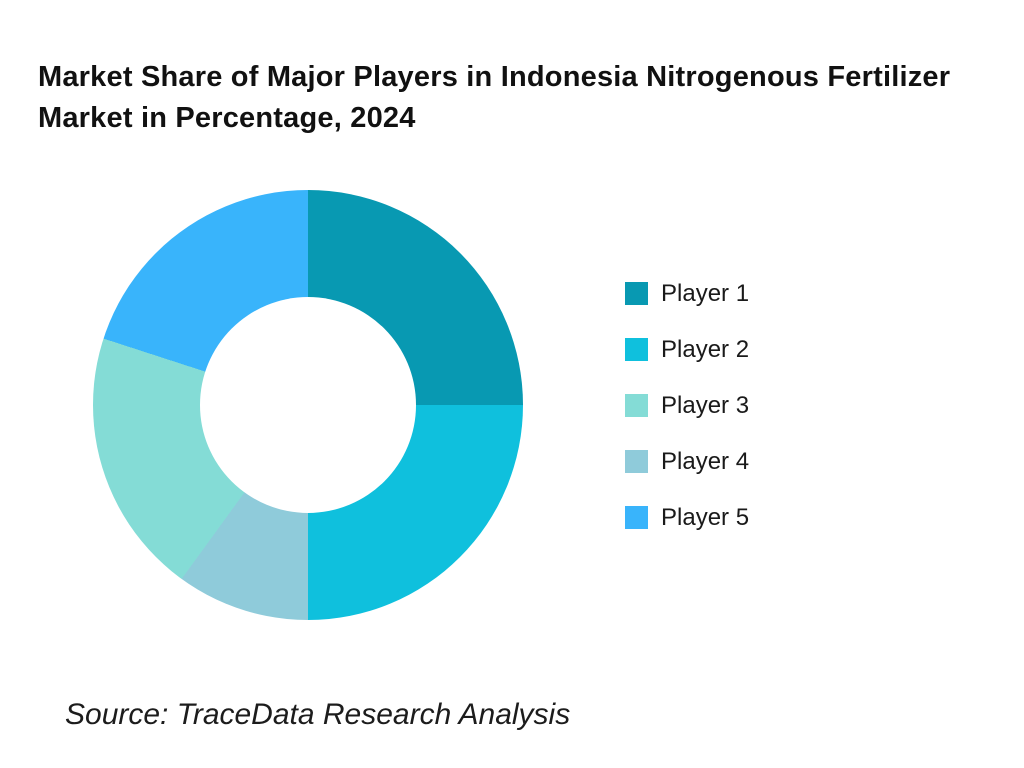 This screenshot has height=768, width=1024. Describe the element at coordinates (705, 517) in the screenshot. I see `legend-label: Player 5` at that location.